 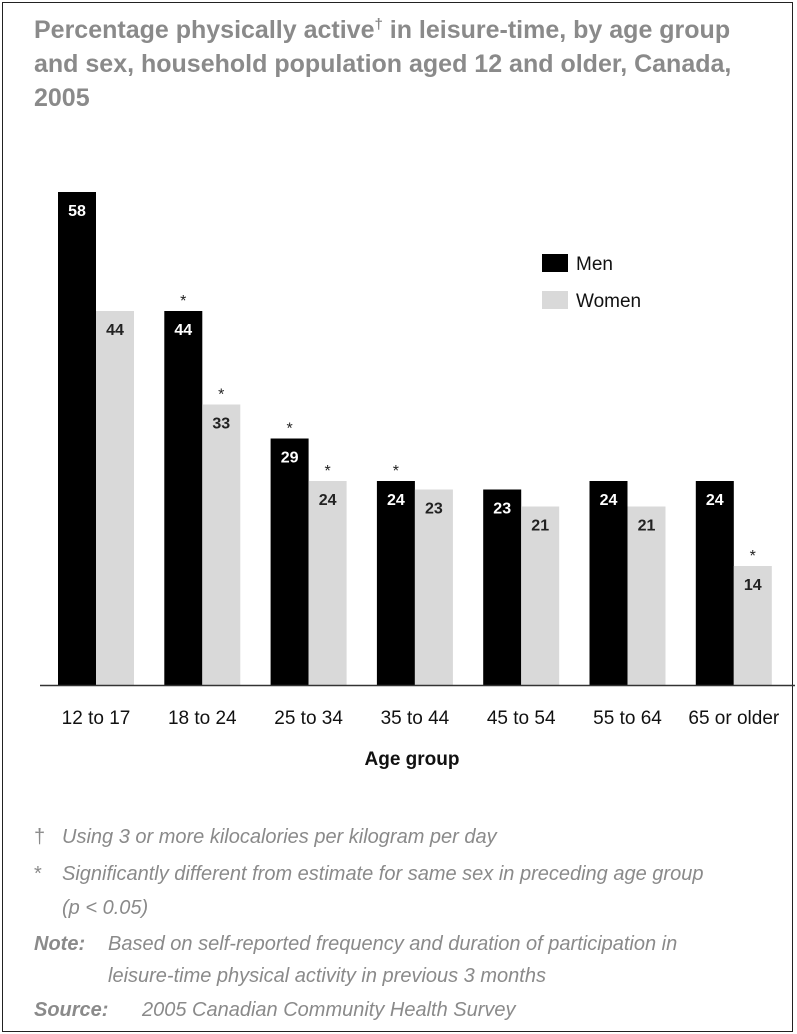 What do you see at coordinates (412, 759) in the screenshot?
I see `x-axis-title: Age group` at bounding box center [412, 759].